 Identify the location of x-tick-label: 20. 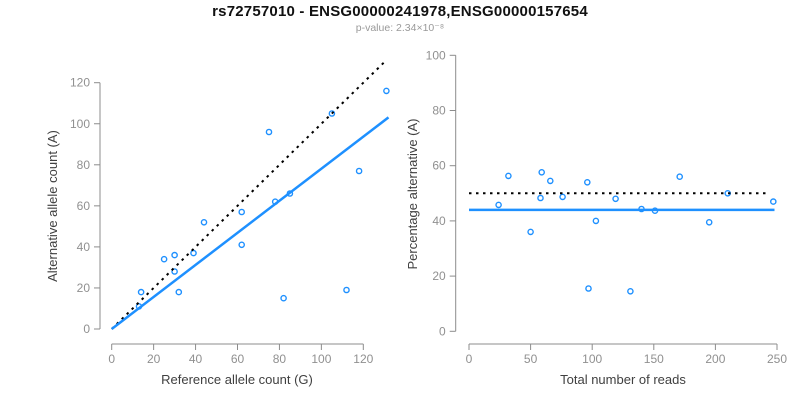
(154, 359).